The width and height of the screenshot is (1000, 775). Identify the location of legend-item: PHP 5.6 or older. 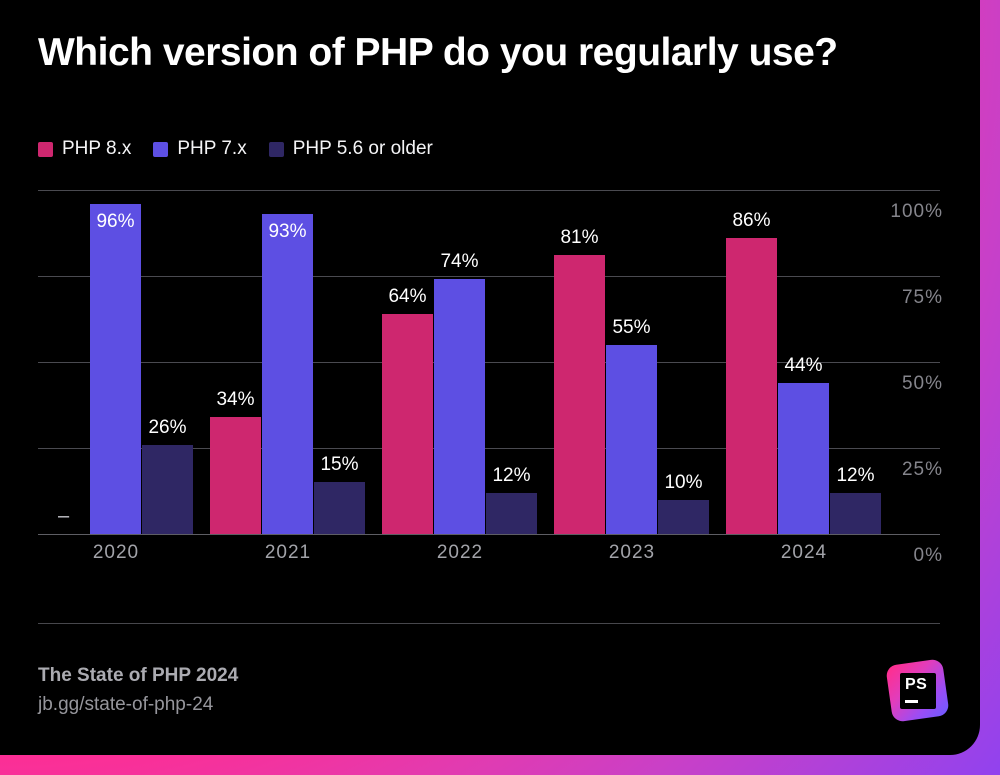
(350, 149).